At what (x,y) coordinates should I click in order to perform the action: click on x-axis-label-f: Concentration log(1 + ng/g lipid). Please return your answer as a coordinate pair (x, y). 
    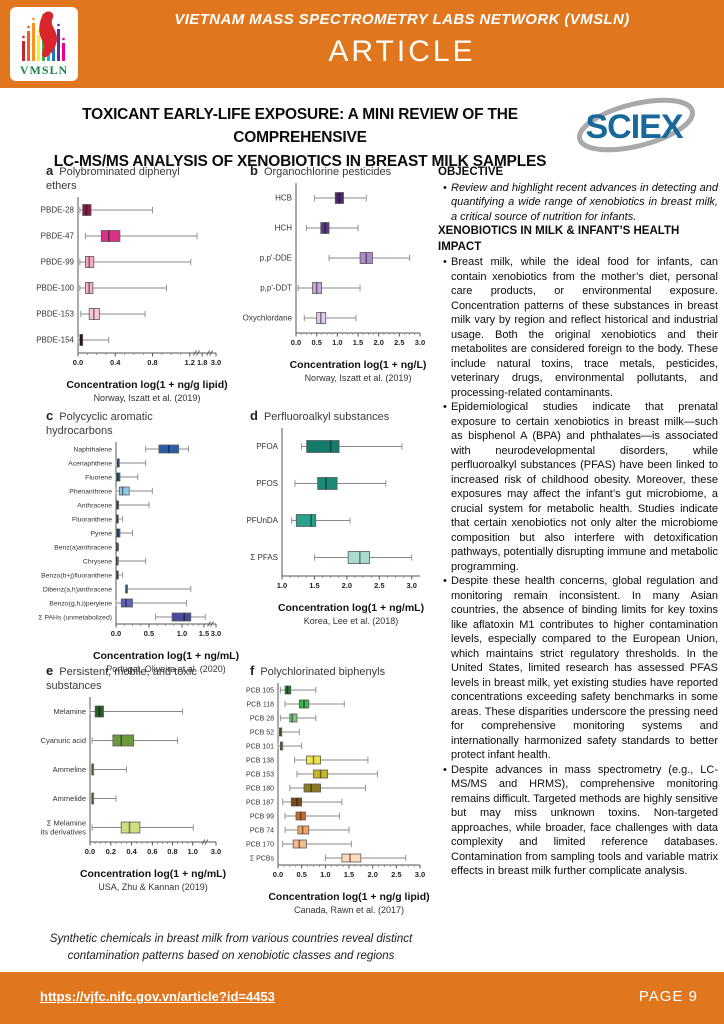
    Looking at the image, I should click on (349, 896).